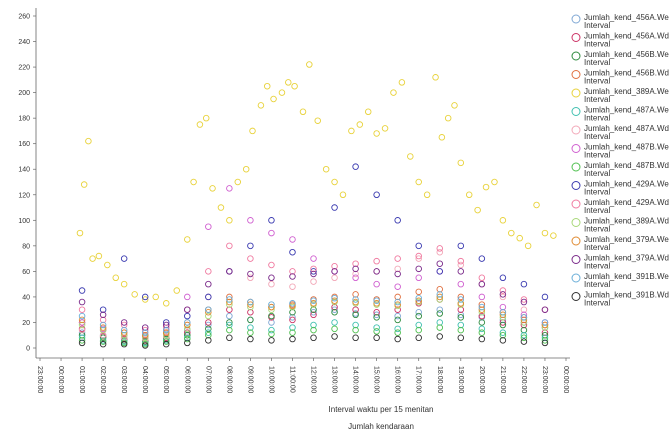 The width and height of the screenshot is (672, 433). I want to click on x-tick-label: 15:00:00, so click(376, 379).